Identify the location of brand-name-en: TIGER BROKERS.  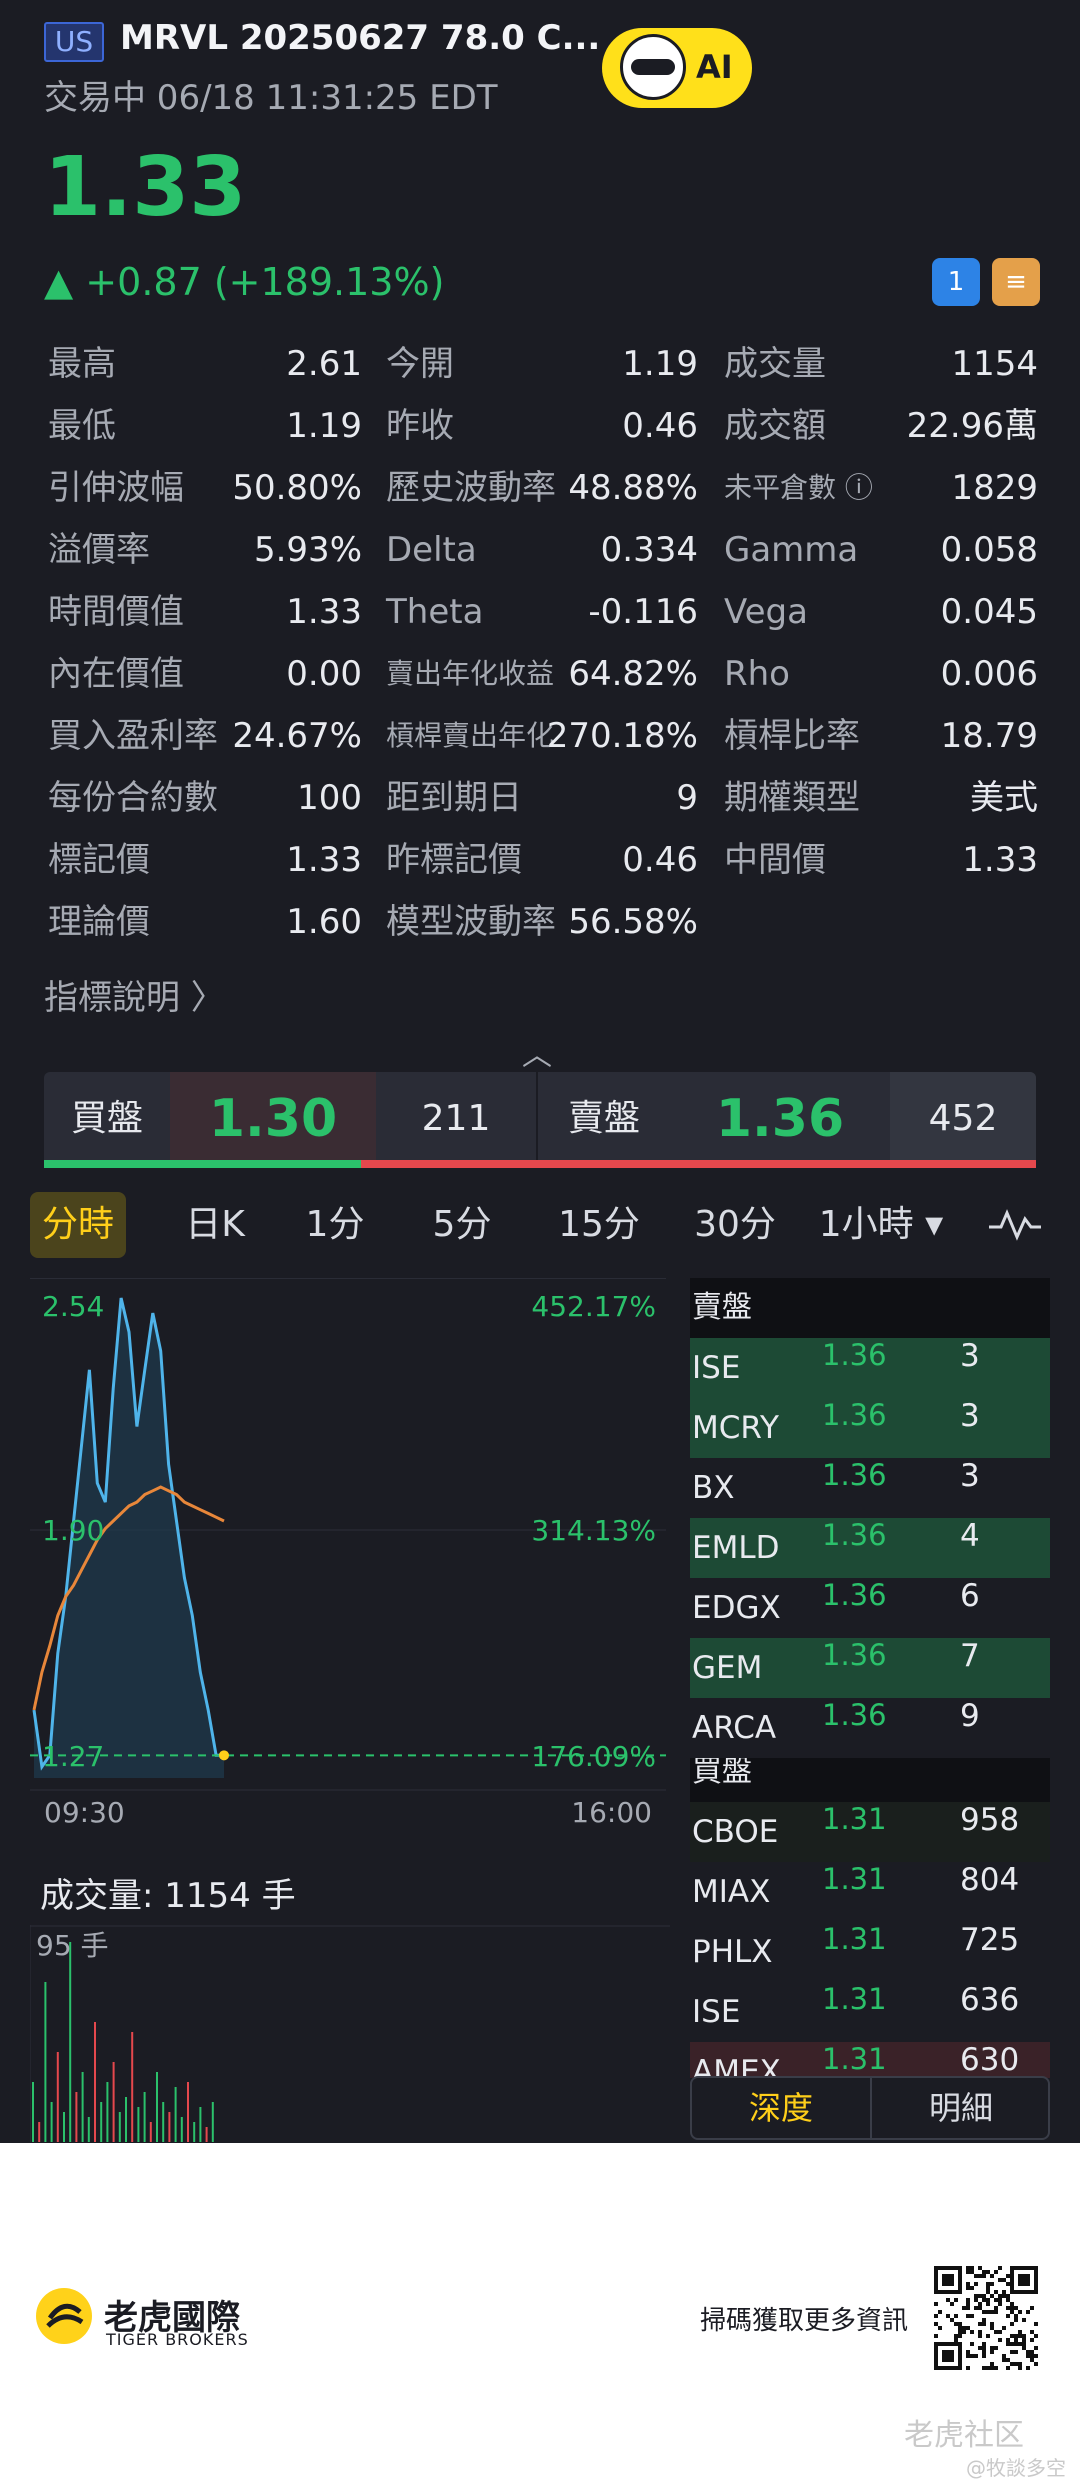
(177, 2339).